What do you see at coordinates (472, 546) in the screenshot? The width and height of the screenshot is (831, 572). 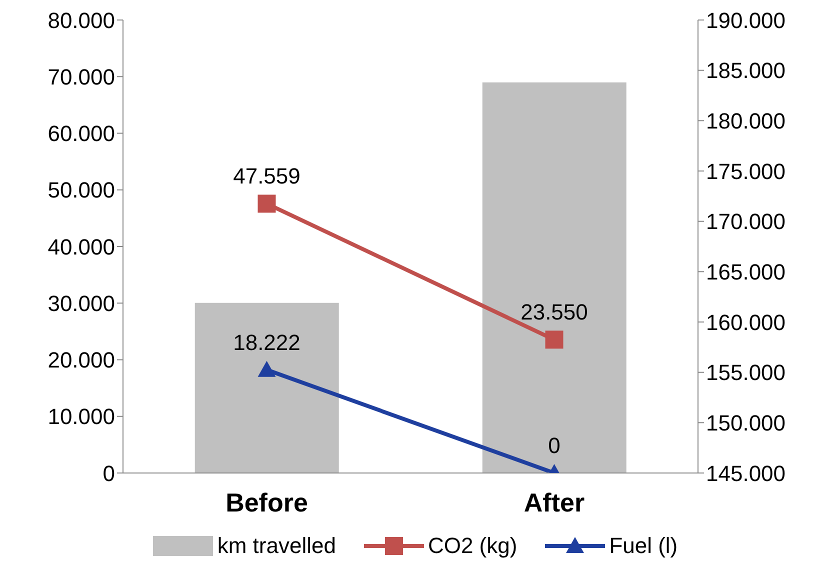 I see `legend-label: CO2 (kg)` at bounding box center [472, 546].